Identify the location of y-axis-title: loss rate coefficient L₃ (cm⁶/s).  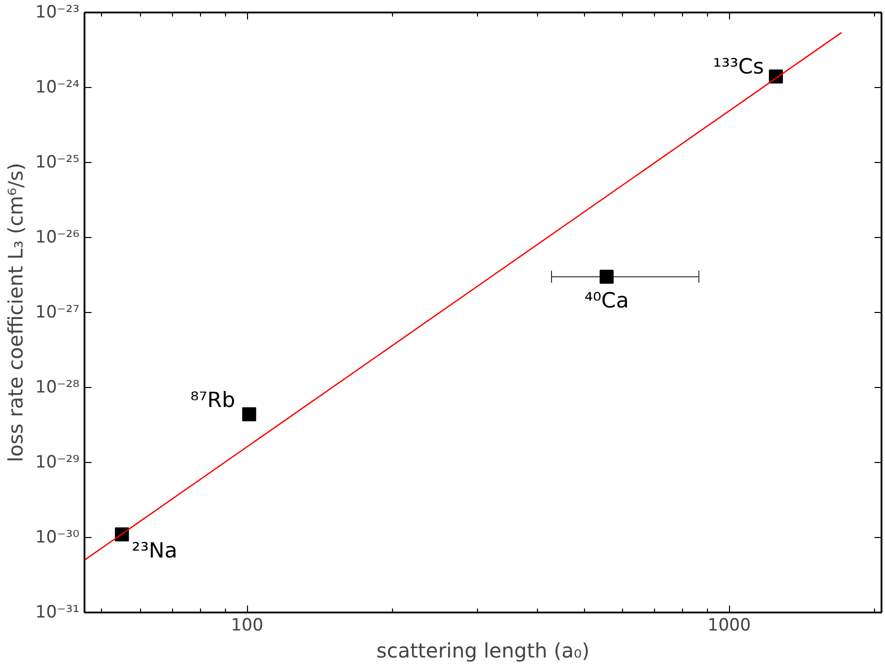
(15, 312).